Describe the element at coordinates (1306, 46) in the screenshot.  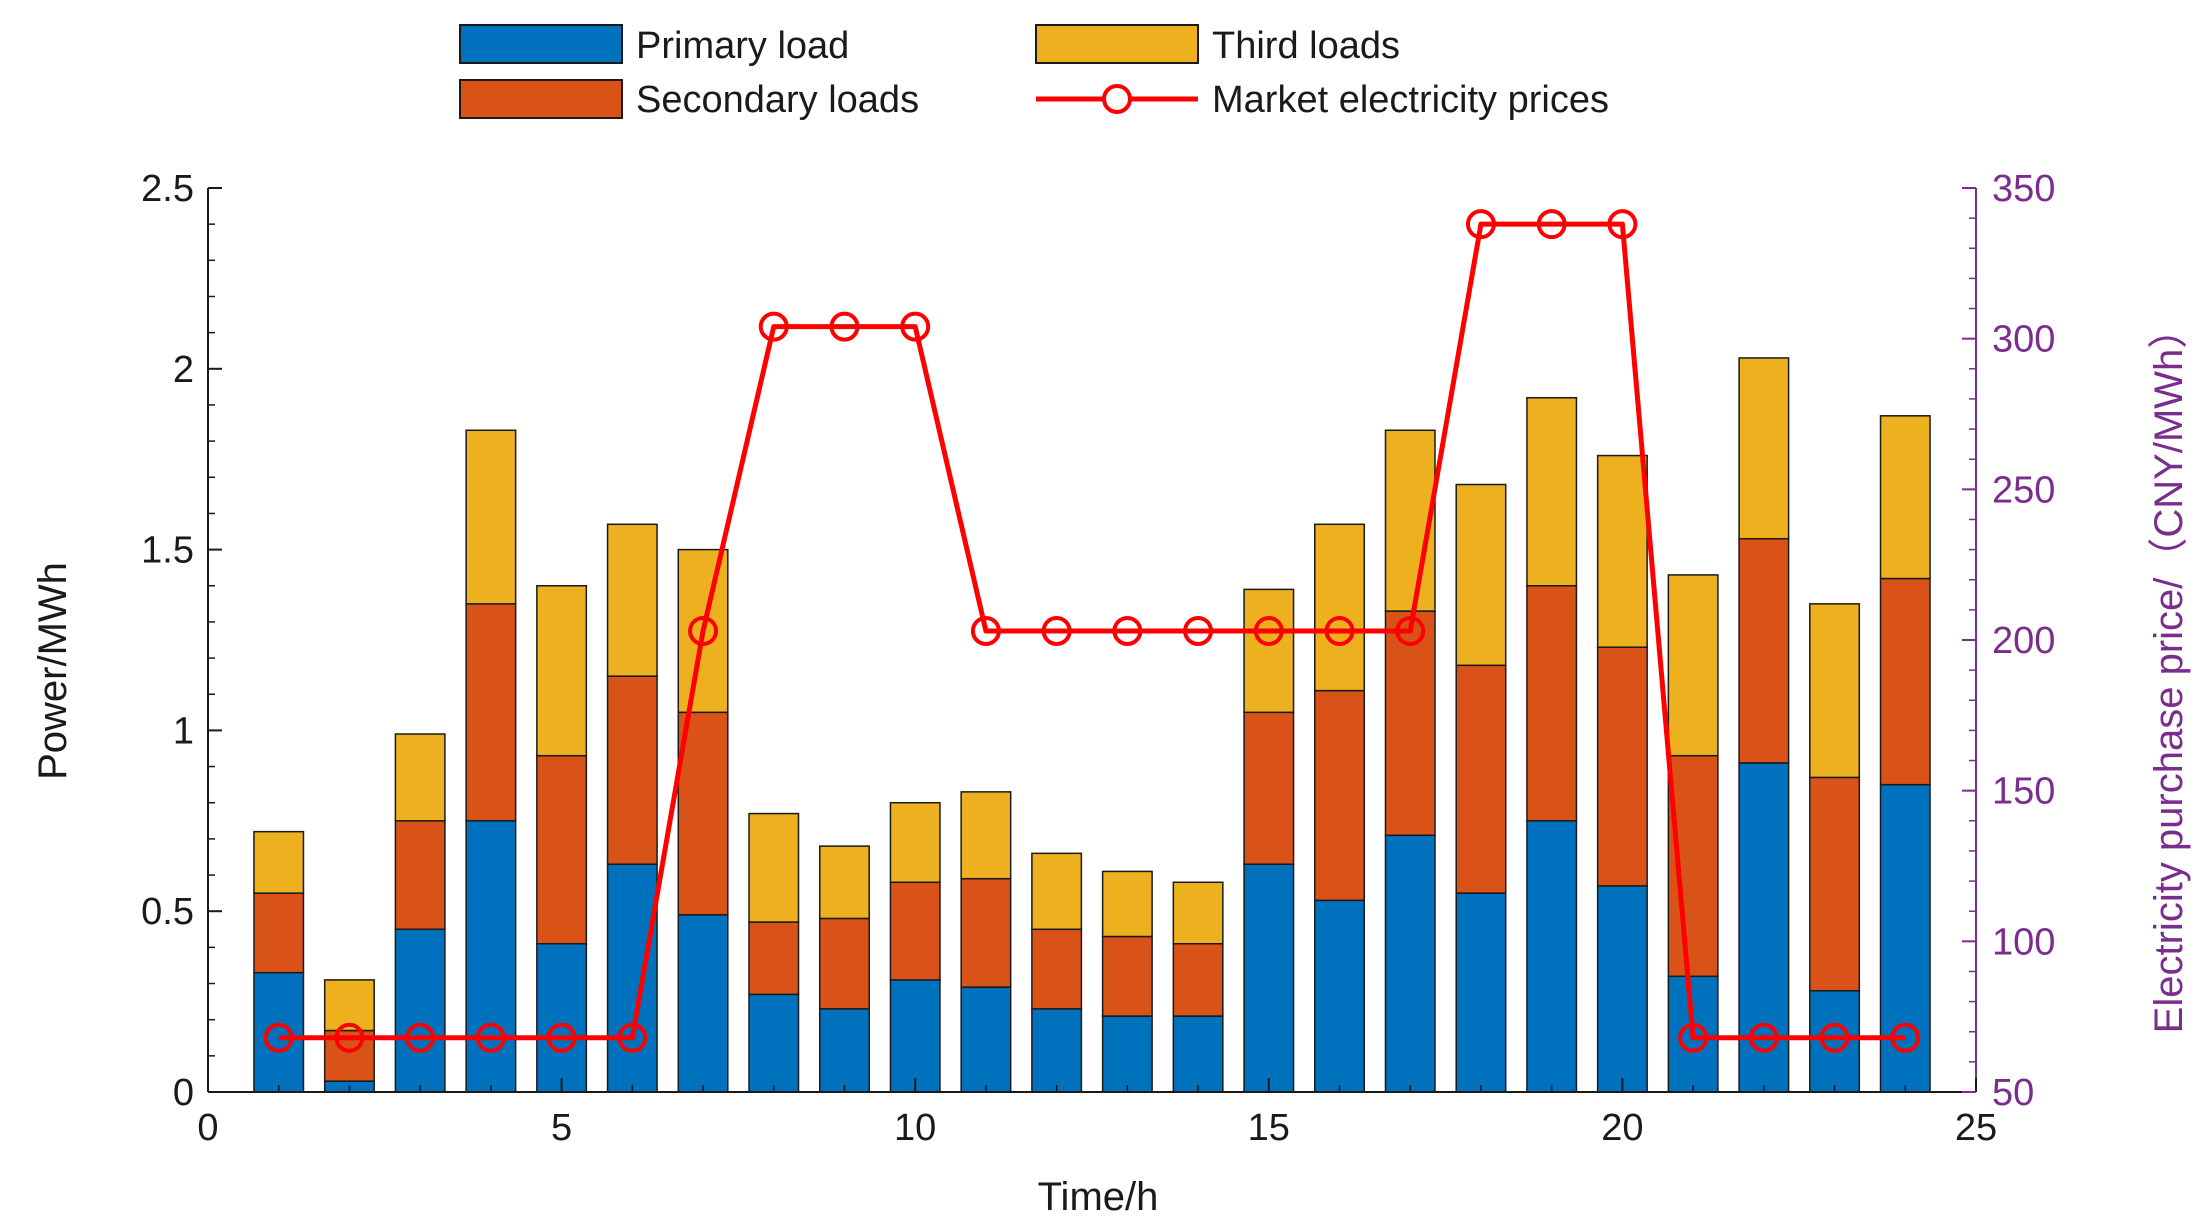
I see `legend-label-third: Third loads` at that location.